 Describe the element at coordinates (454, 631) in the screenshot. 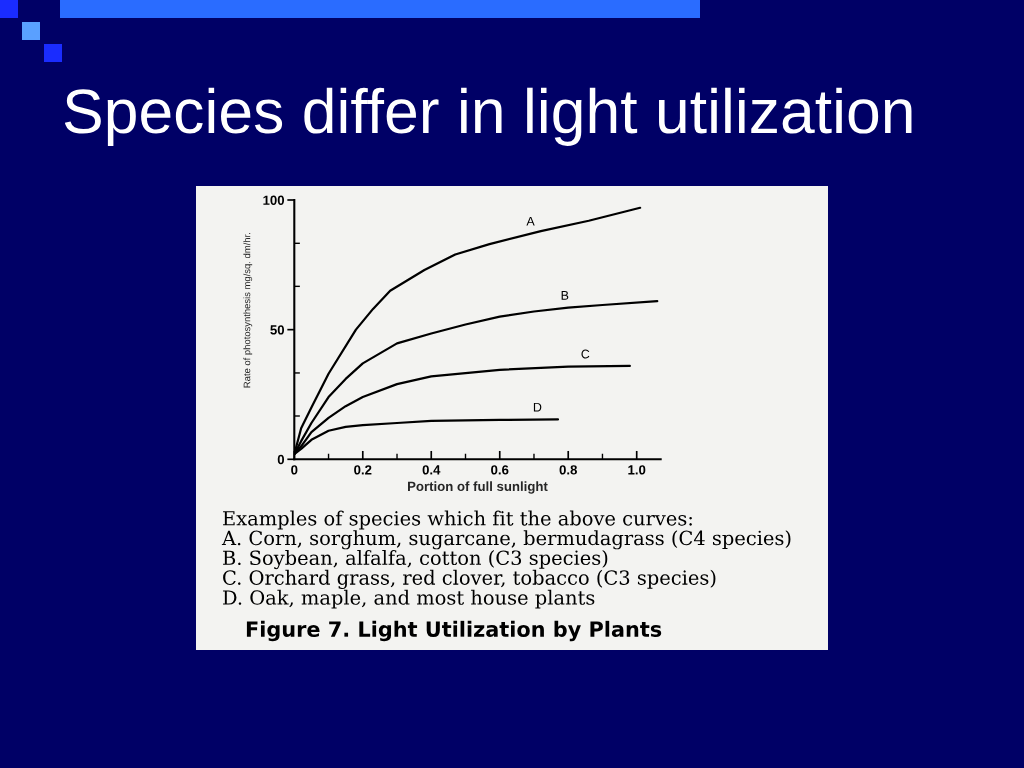

I see `caption: Figure 7. Light Utilization by Plants` at that location.